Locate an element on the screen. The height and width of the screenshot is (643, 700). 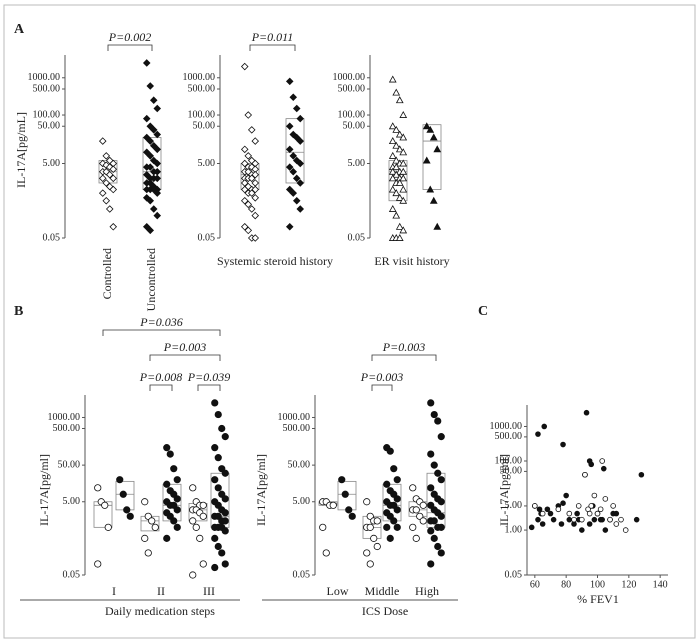
panel-label: B is located at coordinates (18, 311).